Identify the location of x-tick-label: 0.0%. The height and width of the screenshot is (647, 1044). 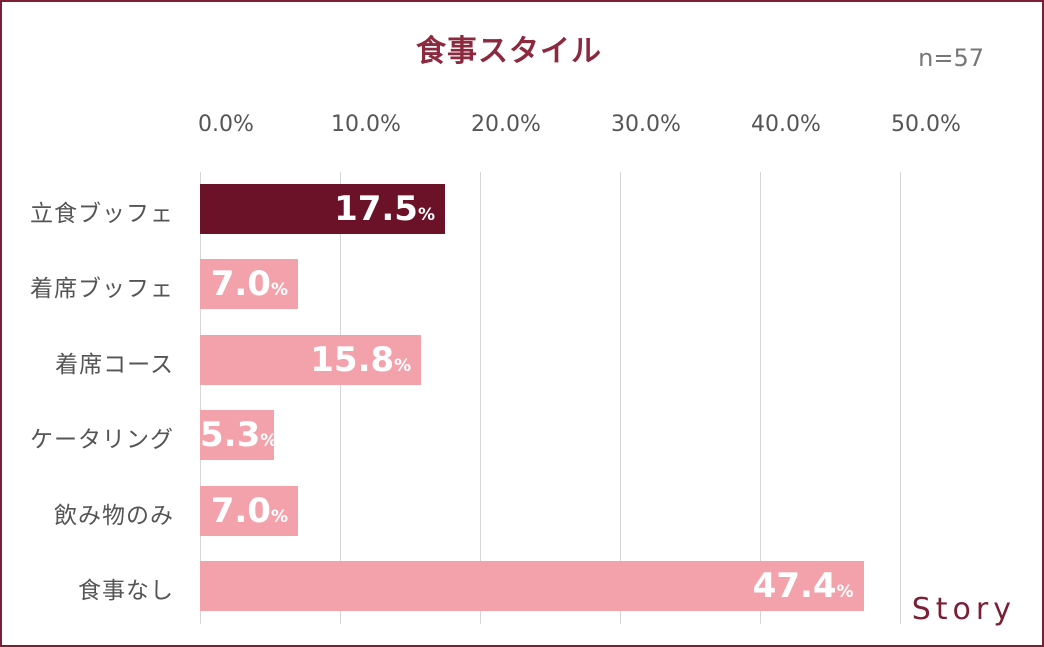
(226, 124).